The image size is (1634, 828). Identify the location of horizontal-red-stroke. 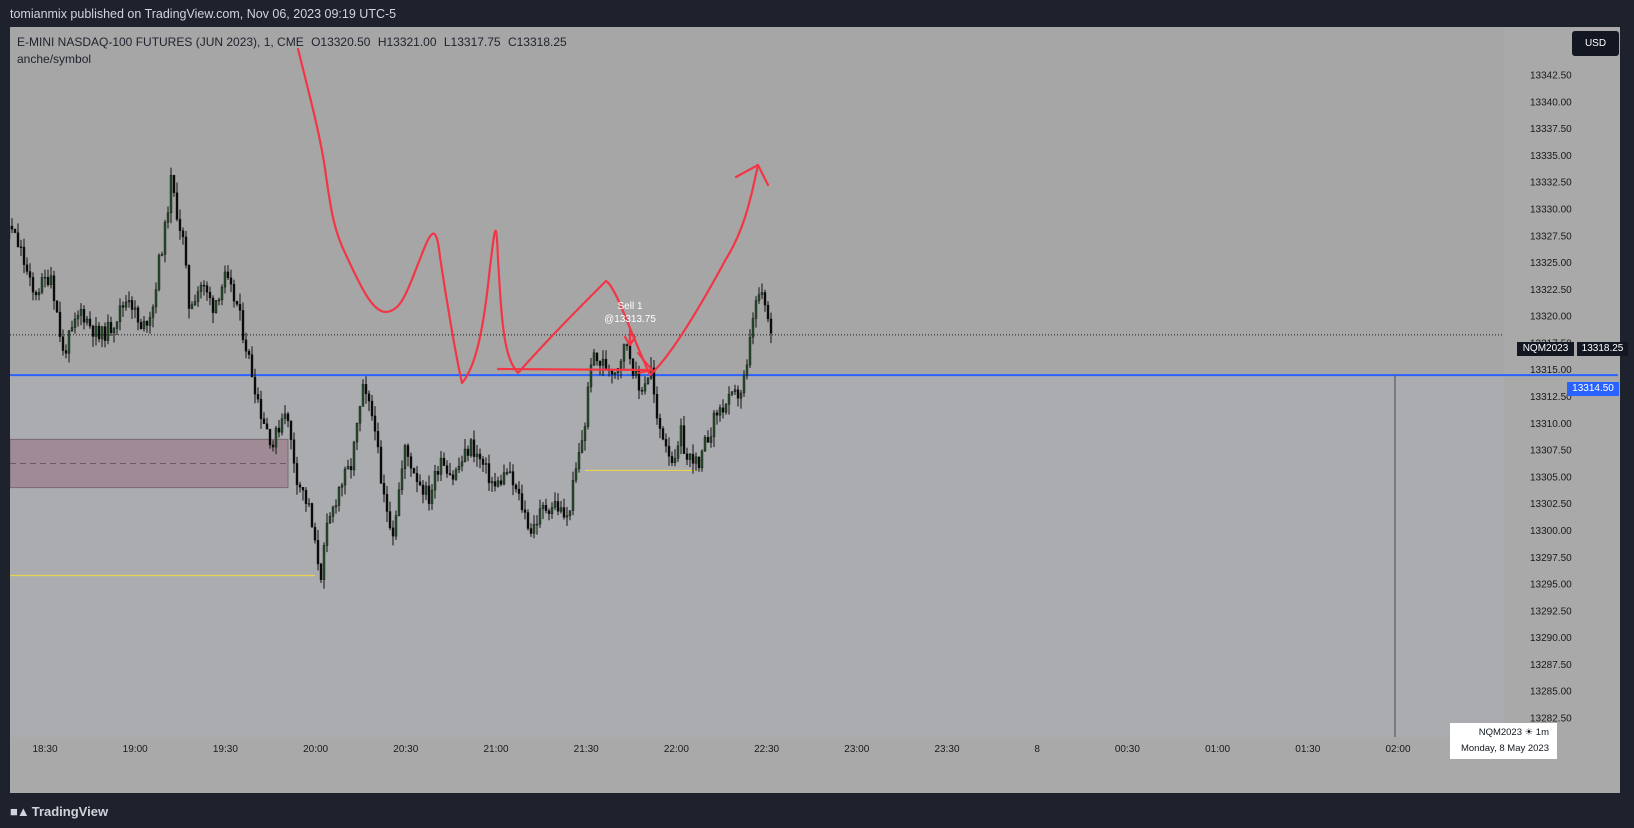
(574, 369).